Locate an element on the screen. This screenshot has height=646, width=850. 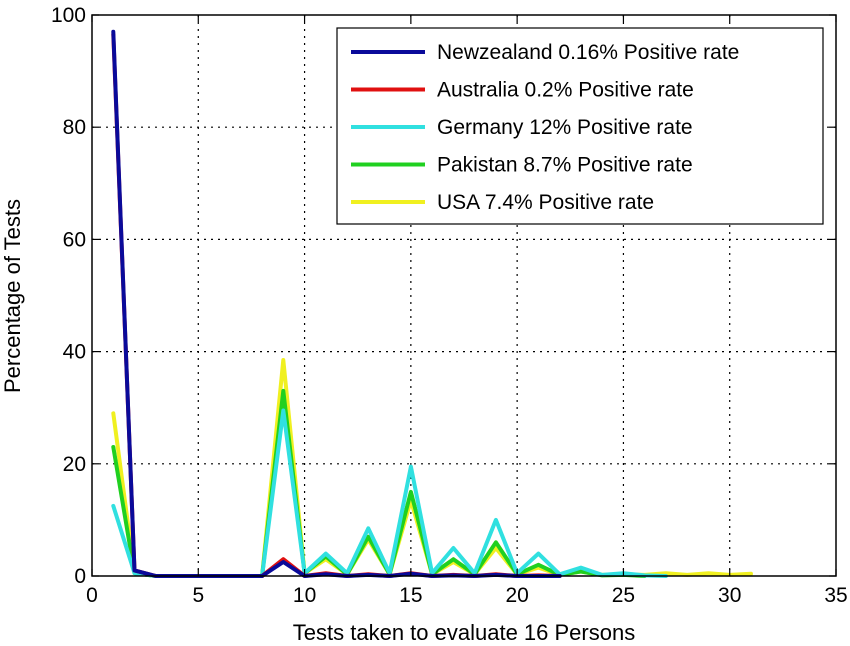
y-tick-label: 100 is located at coordinates (68, 15).